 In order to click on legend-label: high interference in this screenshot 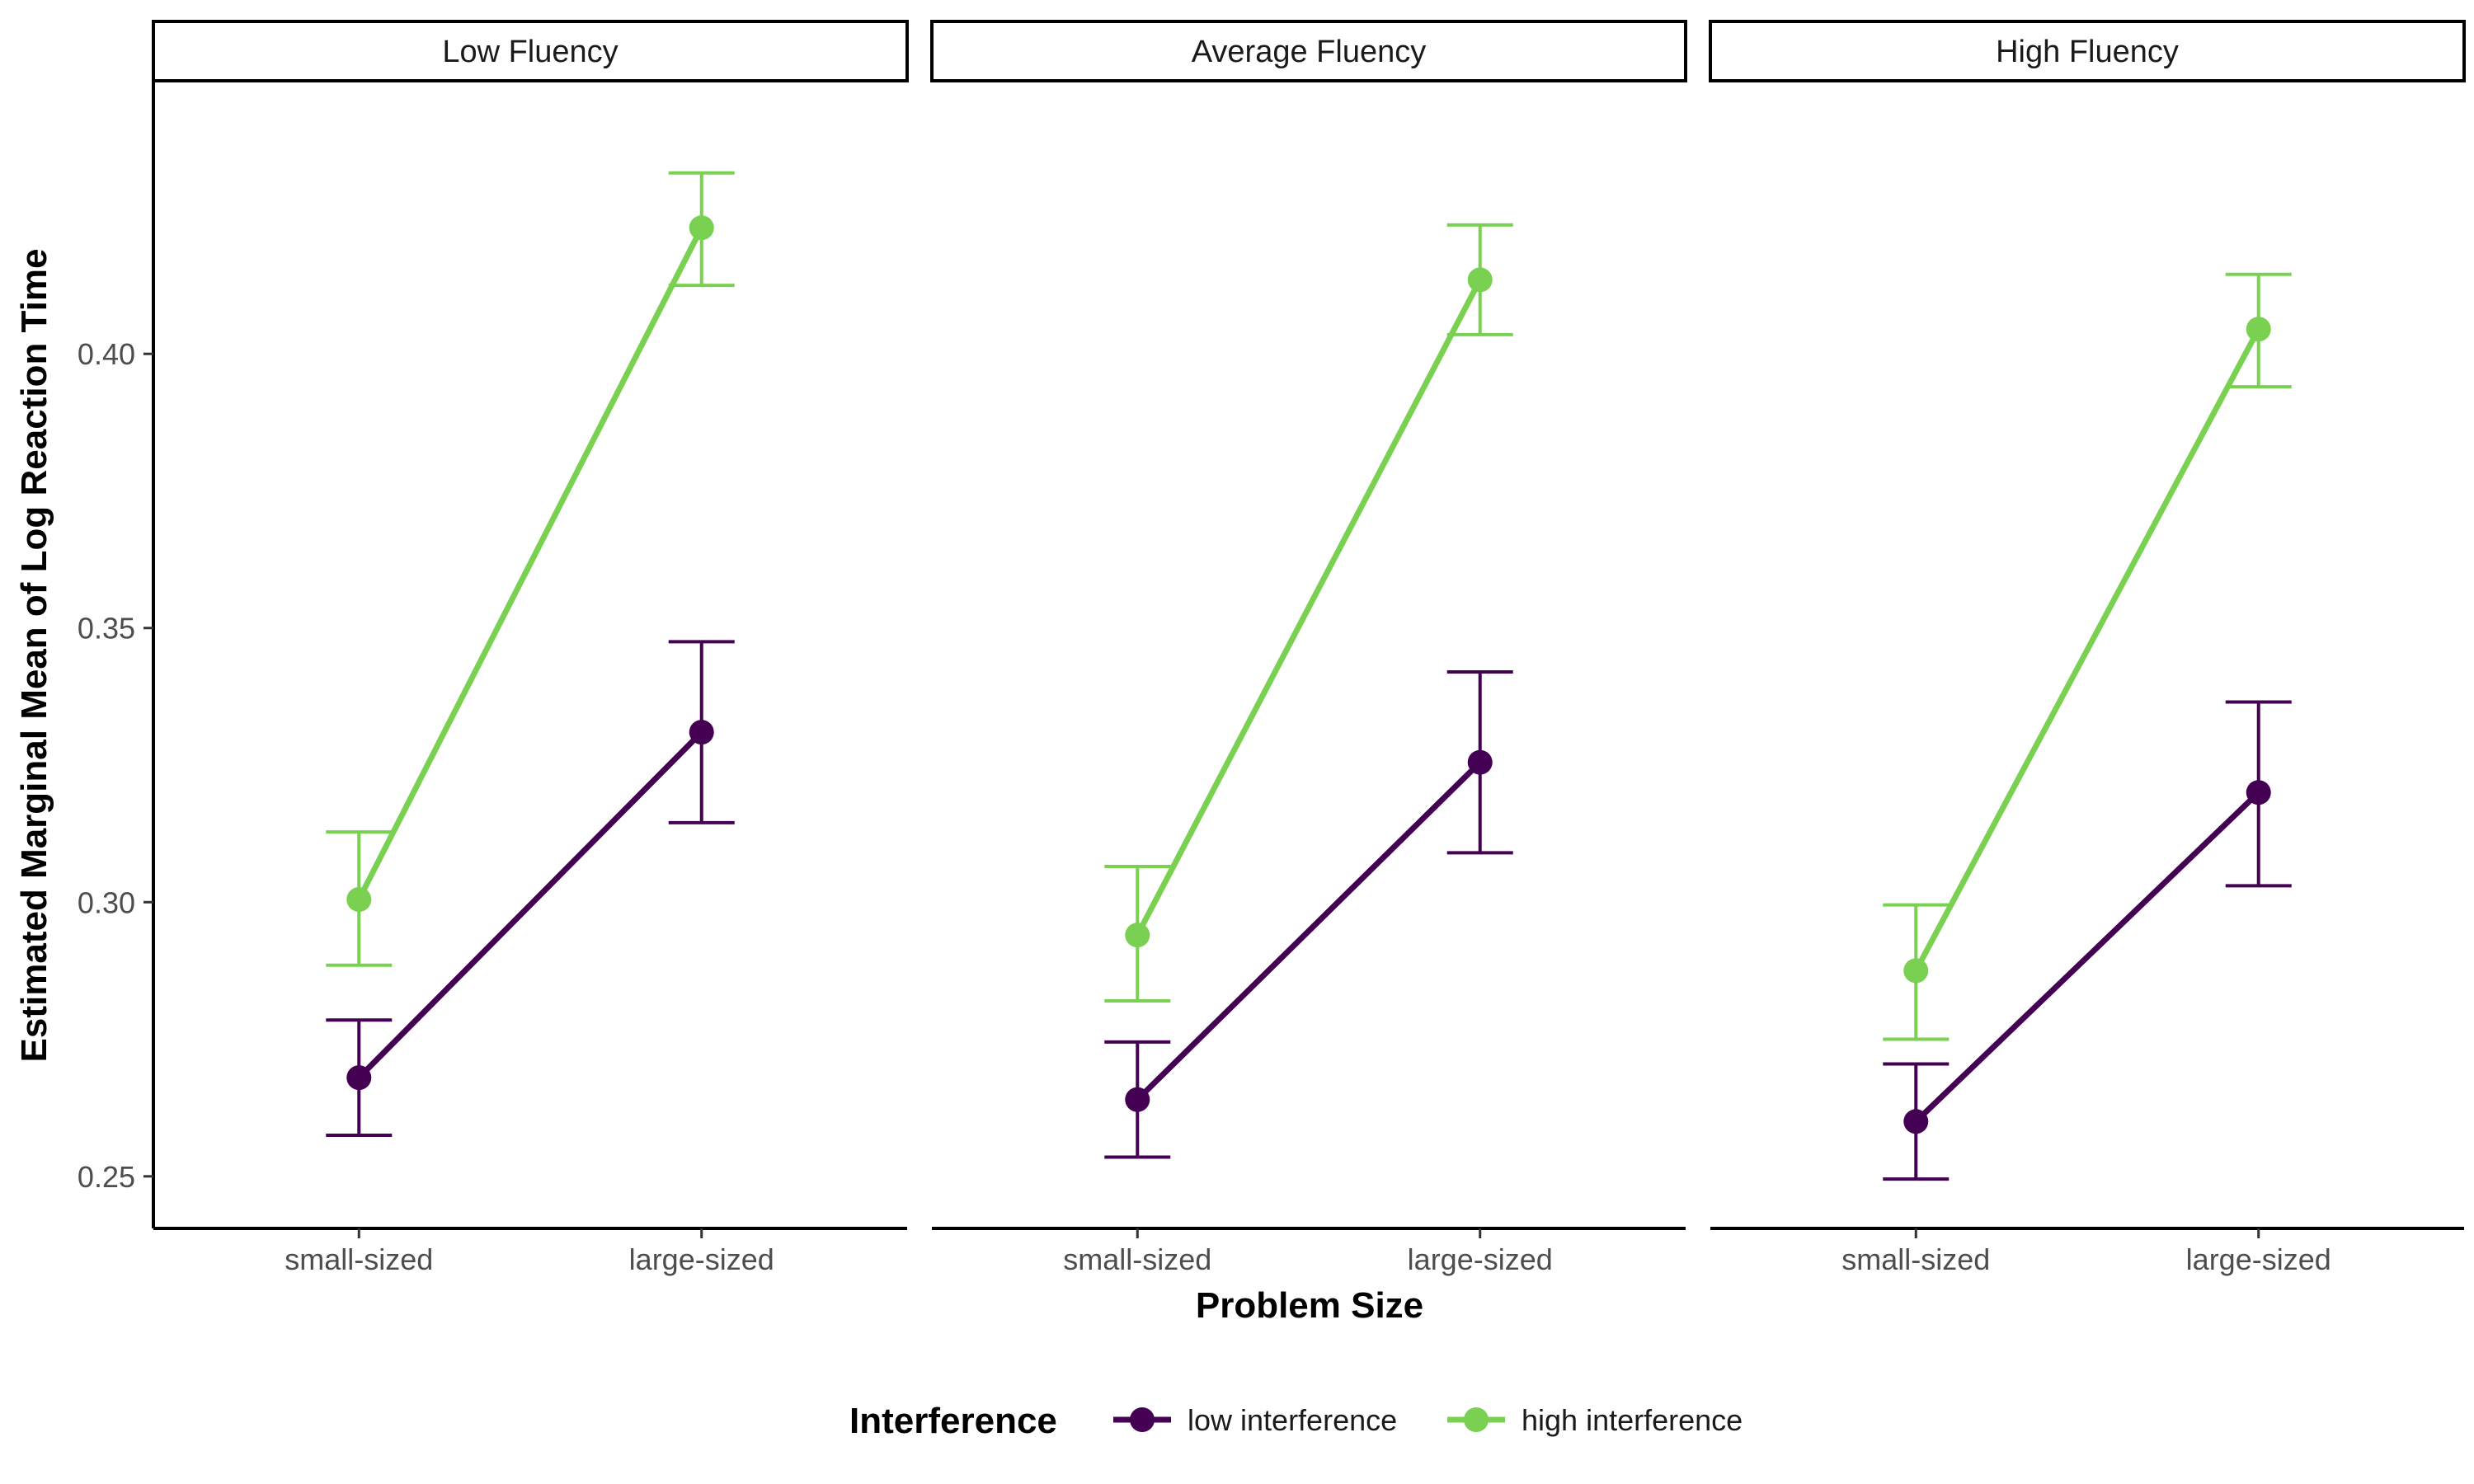, I will do `click(1632, 1420)`.